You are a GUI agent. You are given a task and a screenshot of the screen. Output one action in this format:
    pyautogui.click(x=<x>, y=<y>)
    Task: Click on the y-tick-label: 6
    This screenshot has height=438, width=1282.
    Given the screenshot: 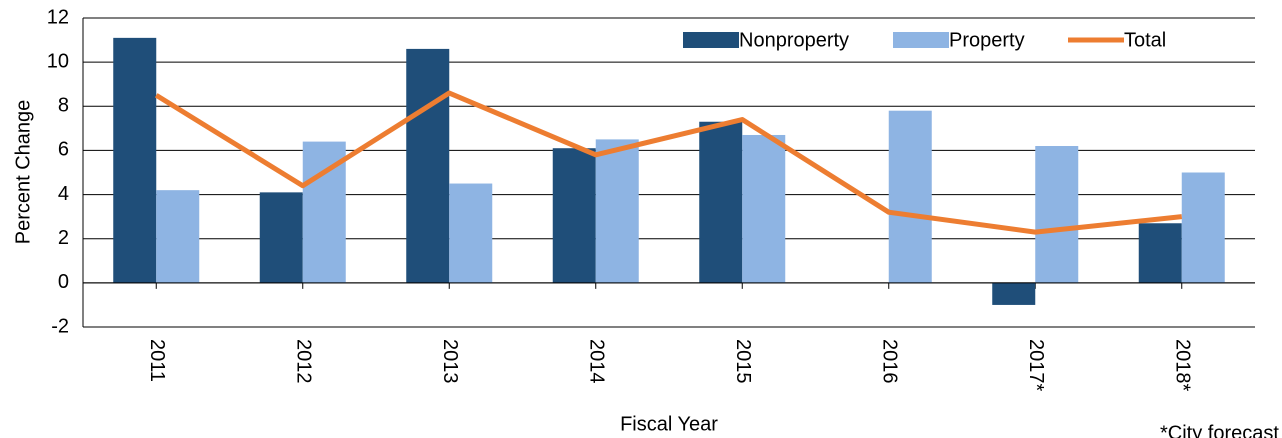 What is the action you would take?
    pyautogui.click(x=63, y=150)
    